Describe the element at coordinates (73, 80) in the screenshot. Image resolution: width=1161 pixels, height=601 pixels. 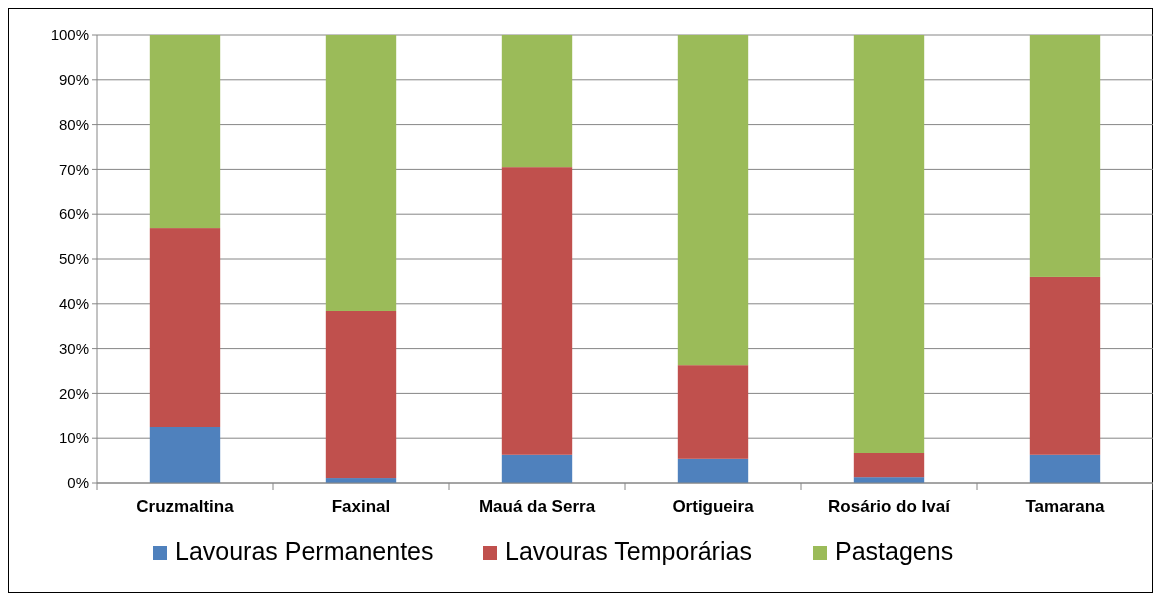
I see `y-tick-label: 90%` at that location.